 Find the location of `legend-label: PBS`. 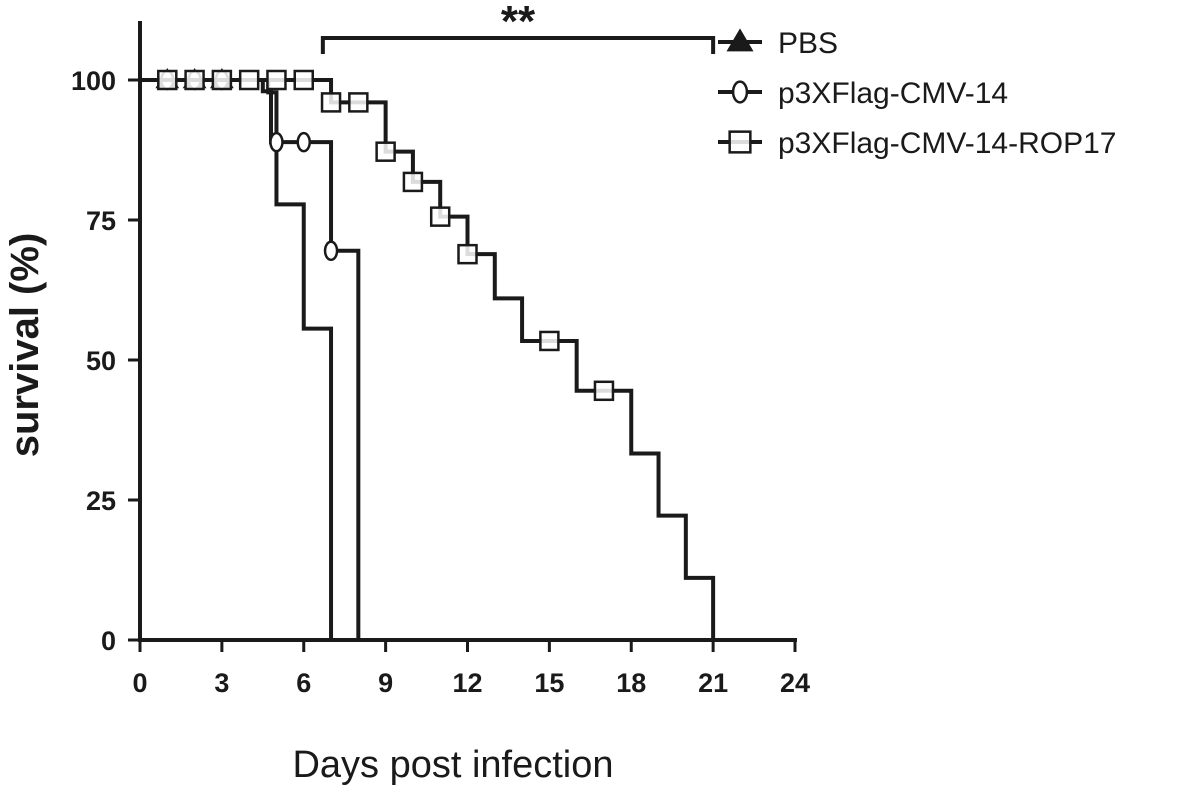

legend-label: PBS is located at coordinates (808, 43).